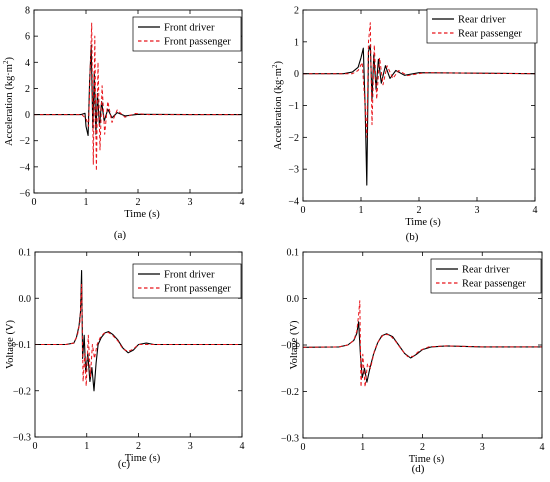 This screenshot has width=550, height=482. Describe the element at coordinates (27, 37) in the screenshot. I see `y-tick-label: 6` at that location.